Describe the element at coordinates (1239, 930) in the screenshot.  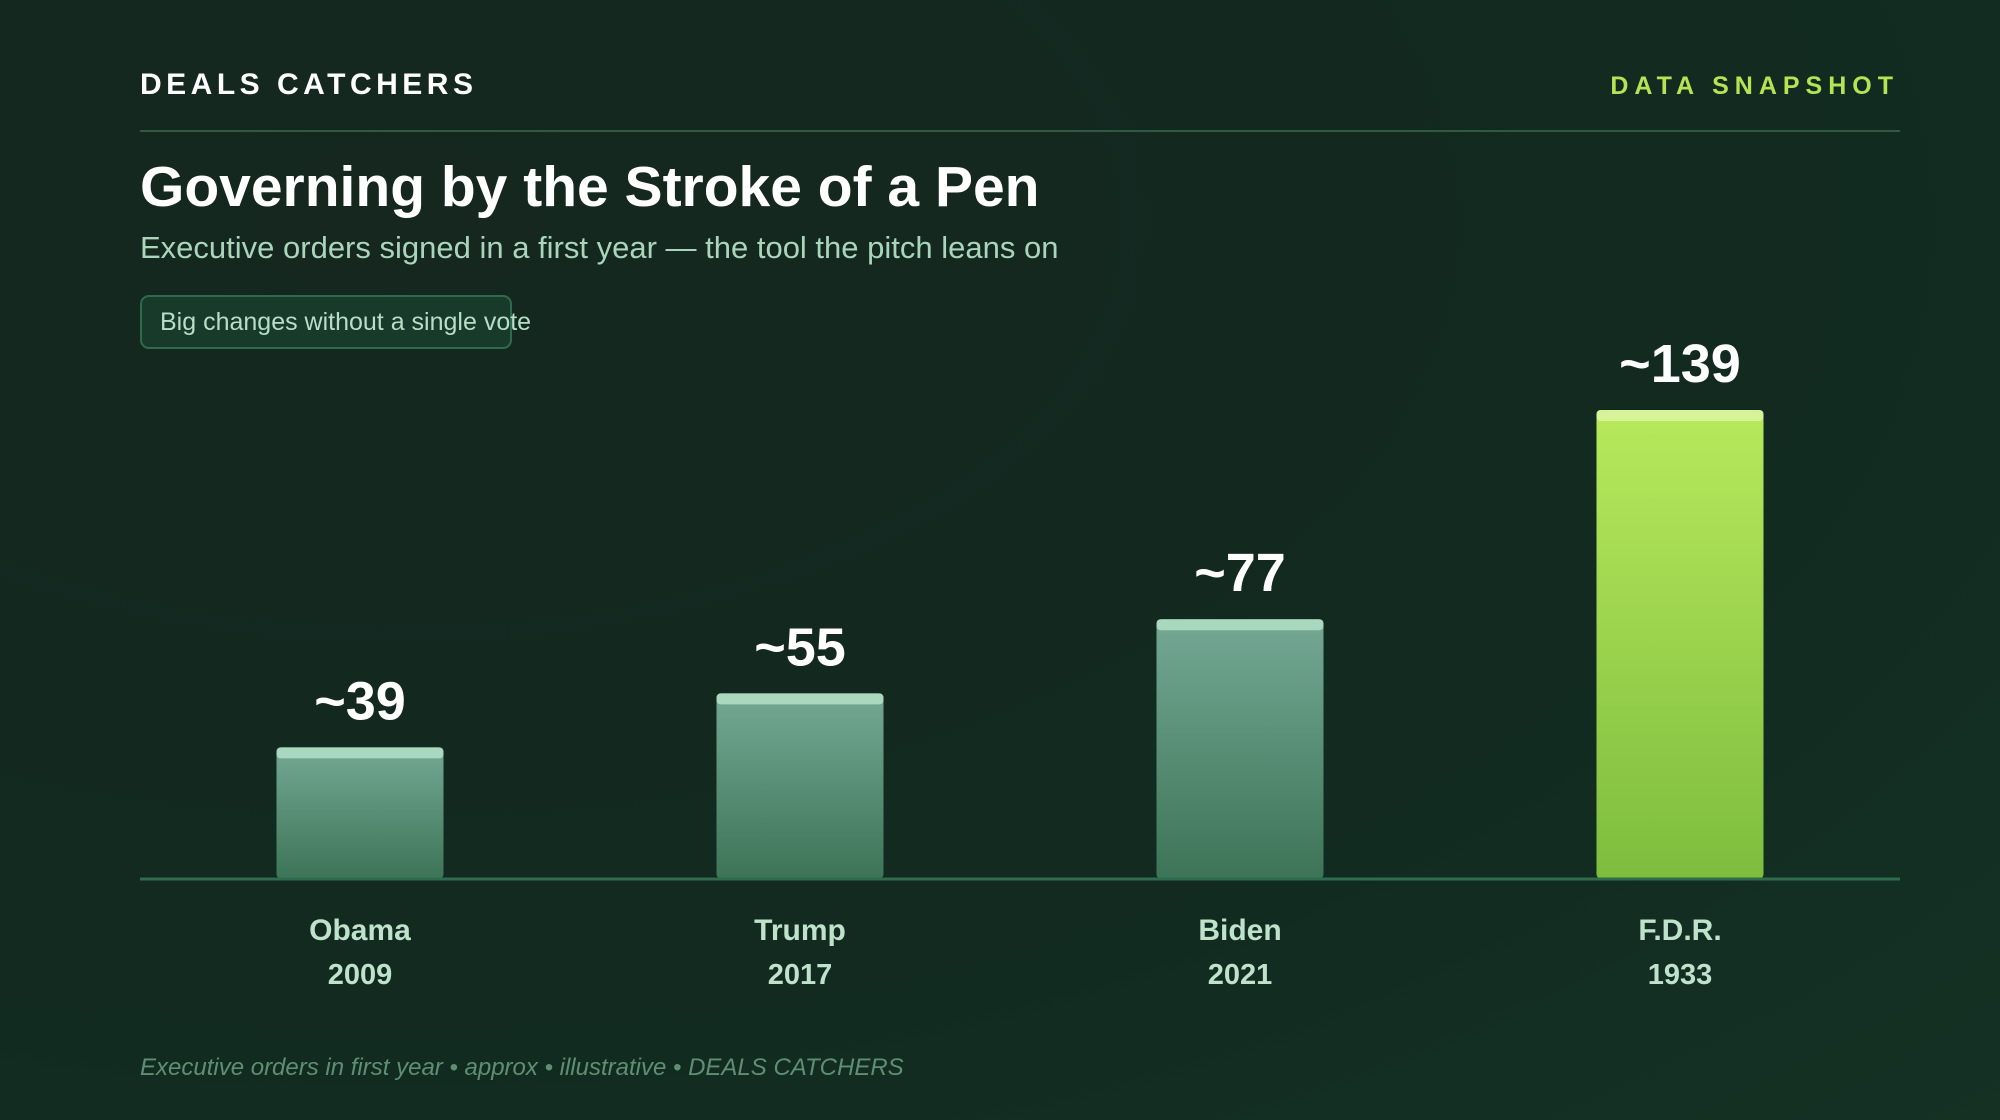
I see `category-label: Biden` at that location.